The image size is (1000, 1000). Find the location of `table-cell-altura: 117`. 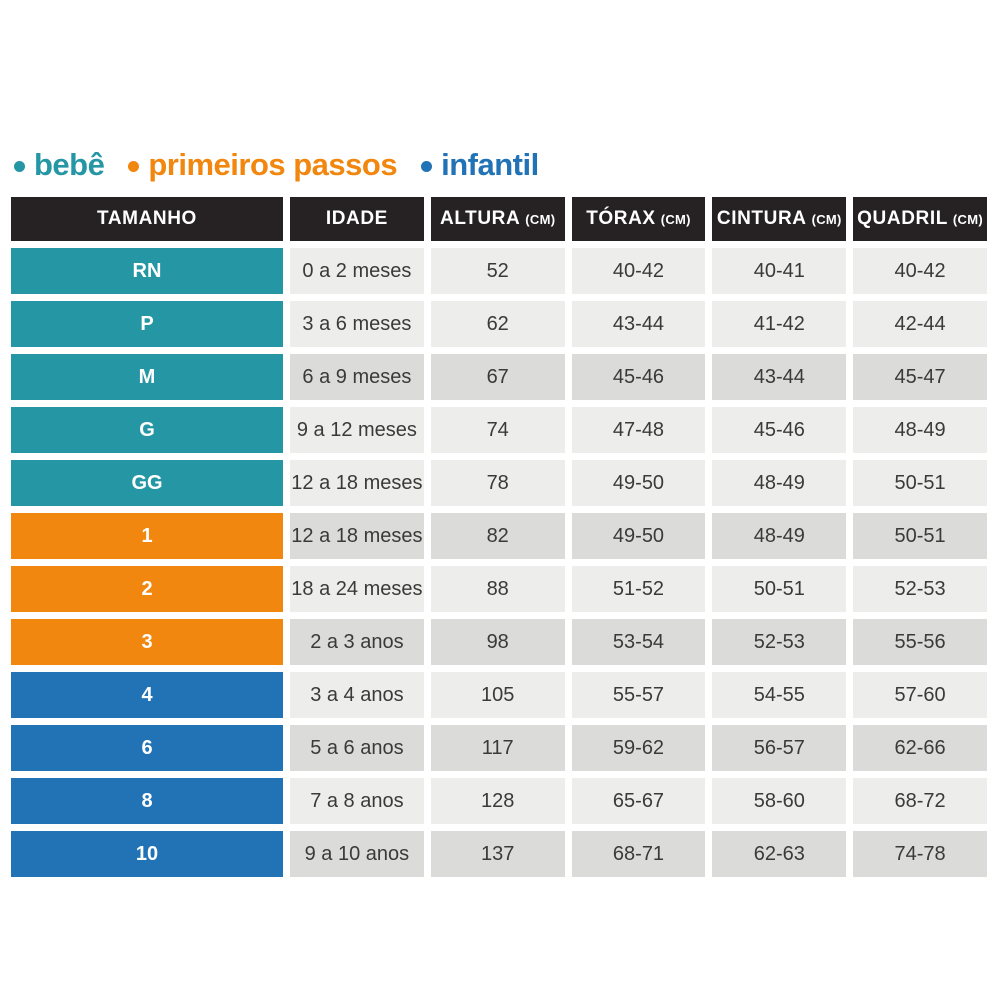

table-cell-altura: 117 is located at coordinates (497, 748).